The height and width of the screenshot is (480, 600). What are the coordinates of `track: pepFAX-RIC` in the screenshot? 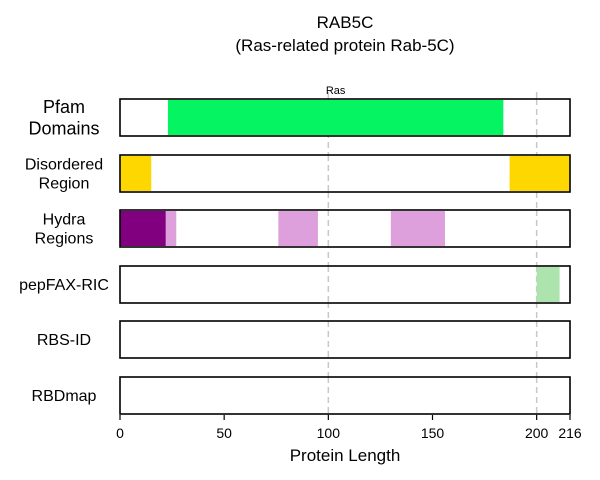 It's located at (295, 284).